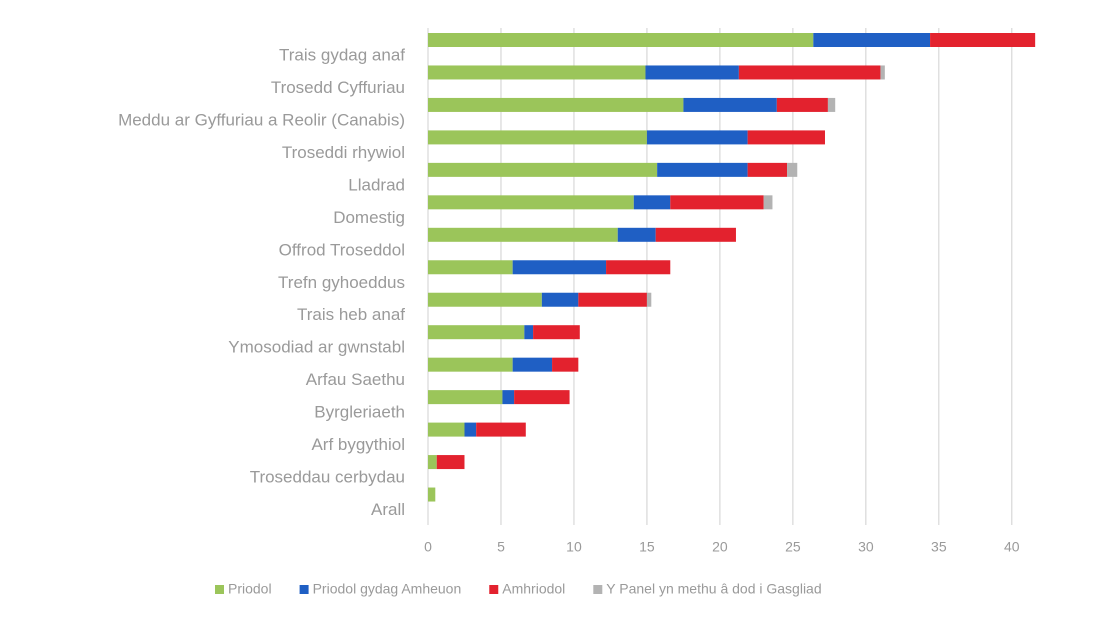 This screenshot has width=1102, height=618. Describe the element at coordinates (574, 547) in the screenshot. I see `x-tick-label: 10` at that location.